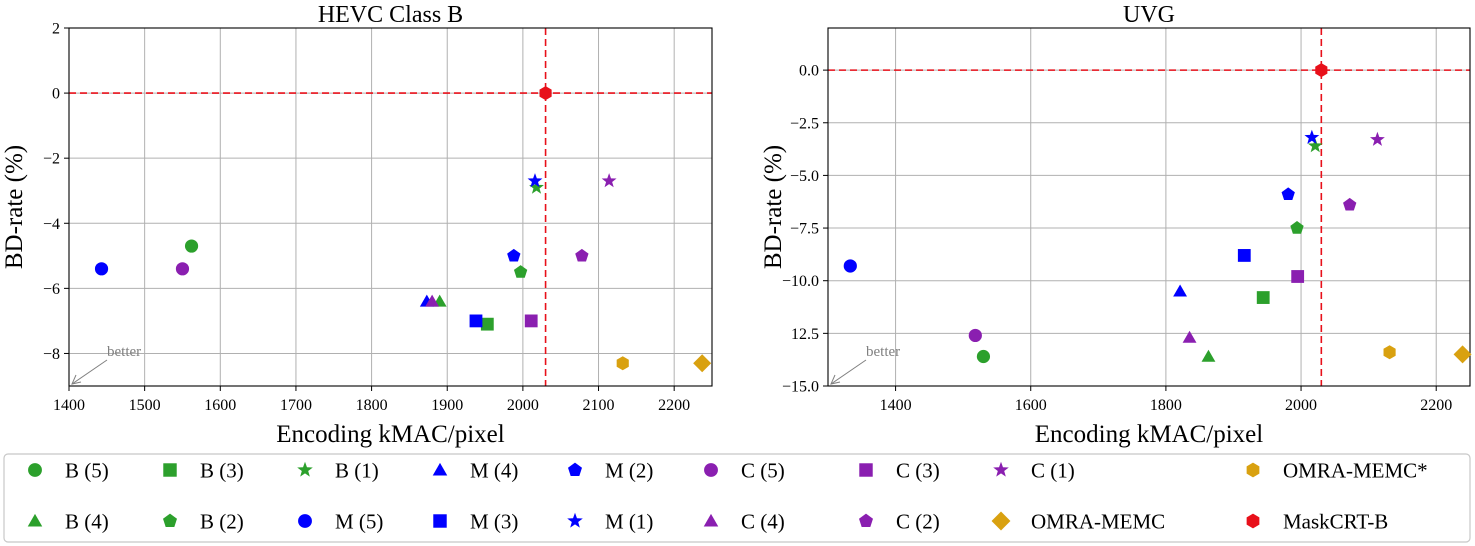 The height and width of the screenshot is (546, 1475). Describe the element at coordinates (68, 471) in the screenshot. I see `legend-item-b-5: B (5)` at that location.